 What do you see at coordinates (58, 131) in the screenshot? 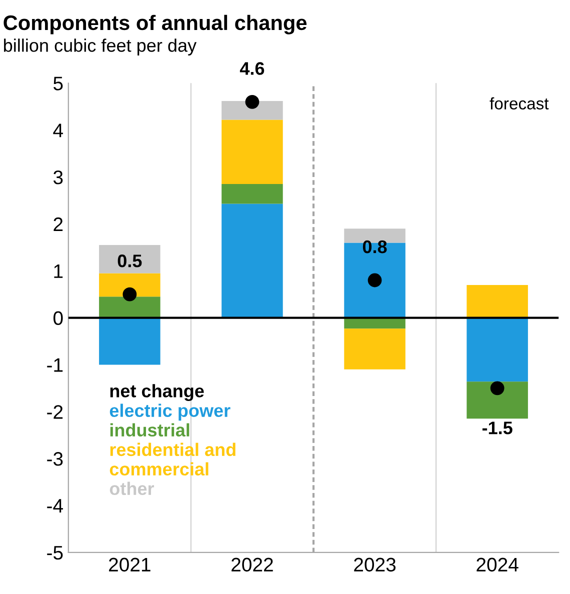
I see `y-tick-label: 4` at bounding box center [58, 131].